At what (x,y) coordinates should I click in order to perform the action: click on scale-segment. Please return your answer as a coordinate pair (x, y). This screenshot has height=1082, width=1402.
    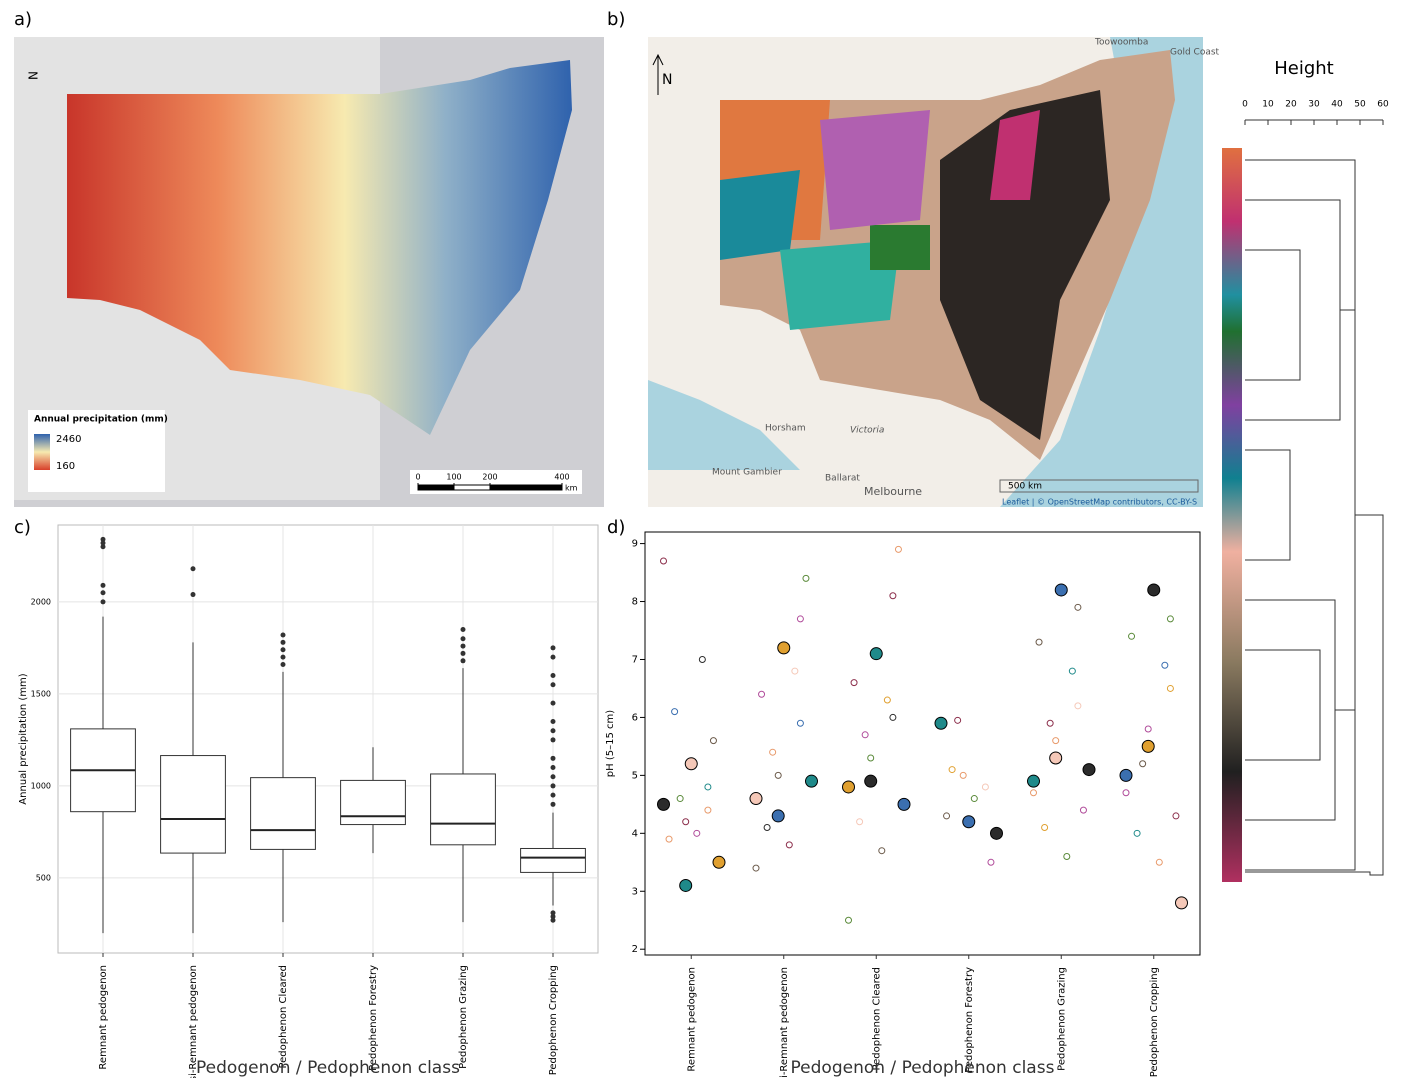
    Looking at the image, I should click on (526, 487).